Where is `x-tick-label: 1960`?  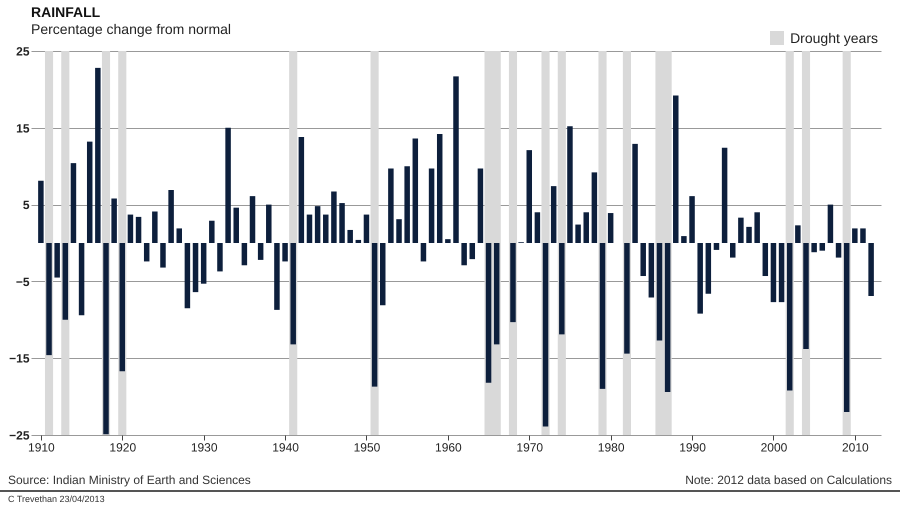
x-tick-label: 1960 is located at coordinates (448, 447).